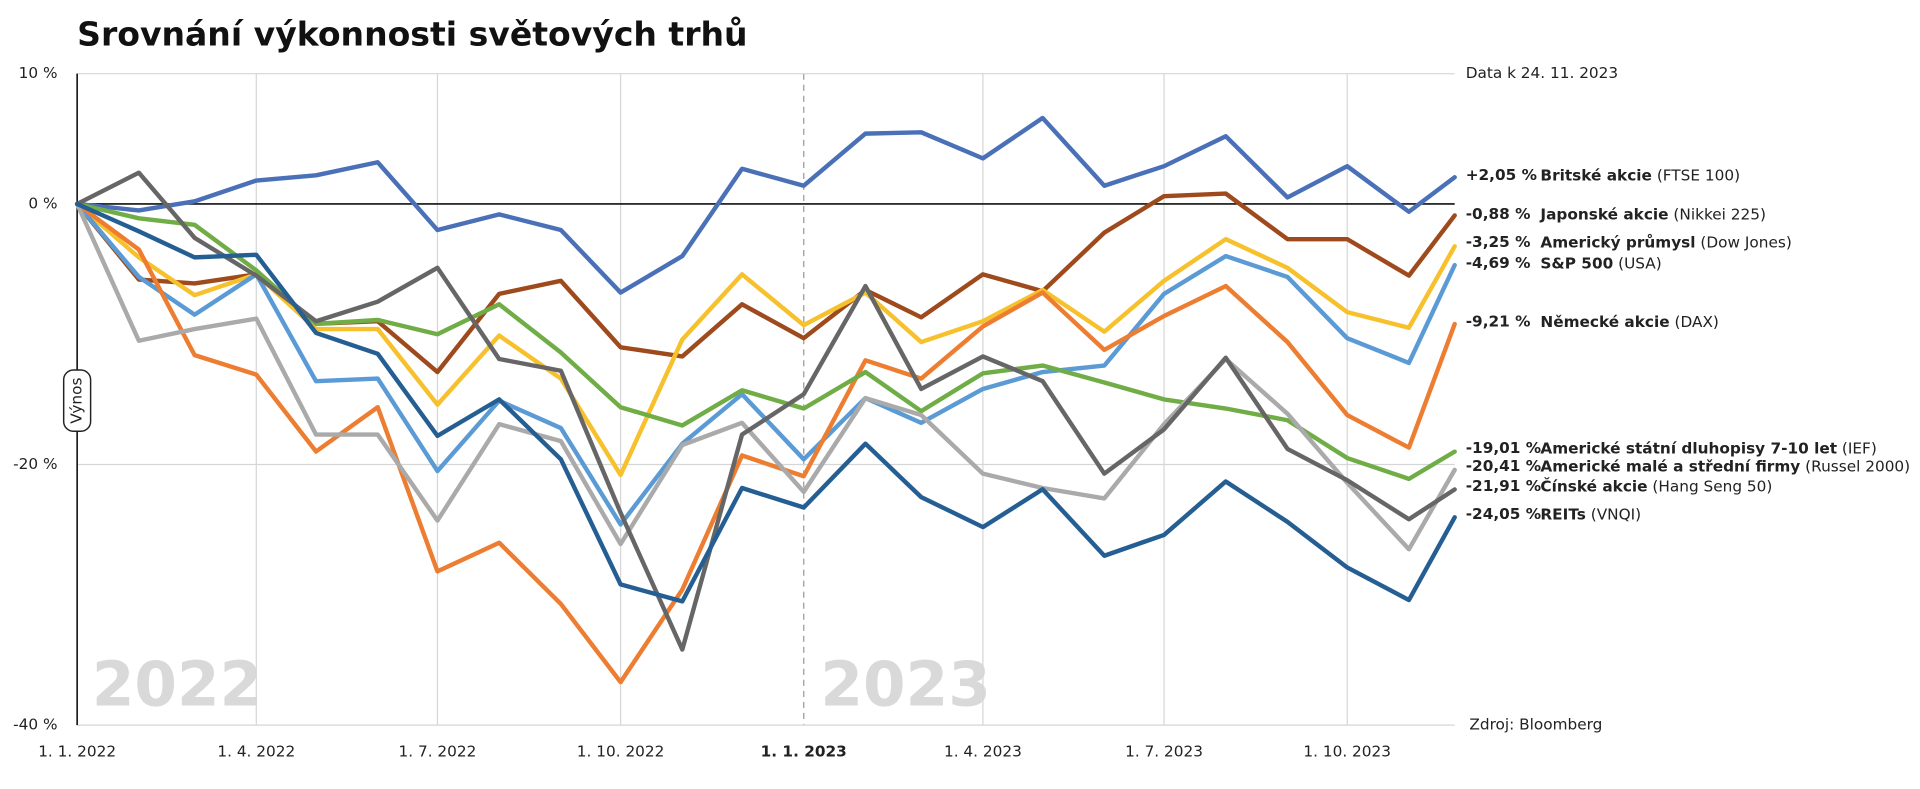 This screenshot has height=789, width=1920. What do you see at coordinates (177, 685) in the screenshot?
I see `year-watermark: 2022` at bounding box center [177, 685].